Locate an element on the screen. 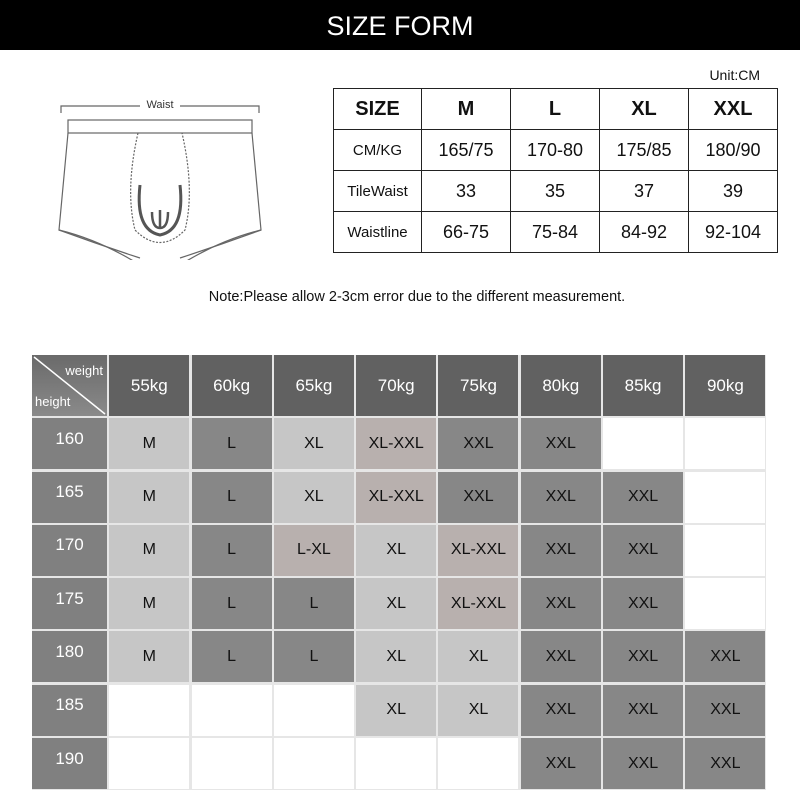 The image size is (800, 800). height-header: 185 is located at coordinates (69, 710).